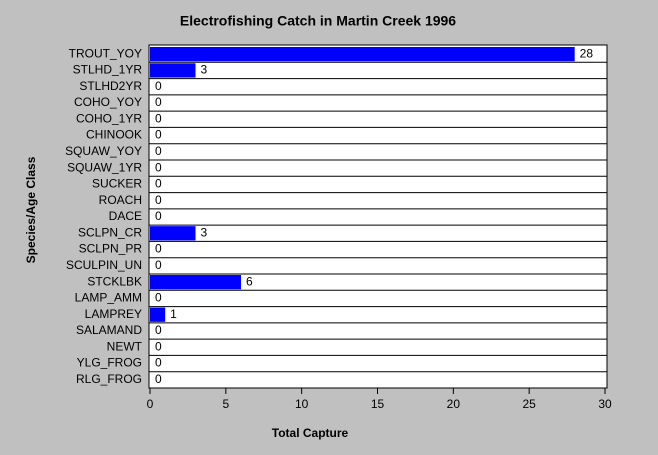 This screenshot has width=658, height=455. I want to click on y-tick-label: NEWT, so click(125, 346).